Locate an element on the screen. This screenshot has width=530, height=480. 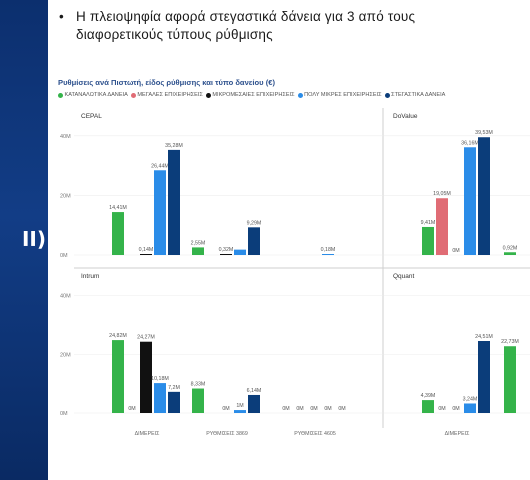
legend-label: ΜΙΚΡΟΜΕΣΑΙΕΣ ΕΠΙΧΕΙΡΗΣΕΙΣ is located at coordinates (253, 95).